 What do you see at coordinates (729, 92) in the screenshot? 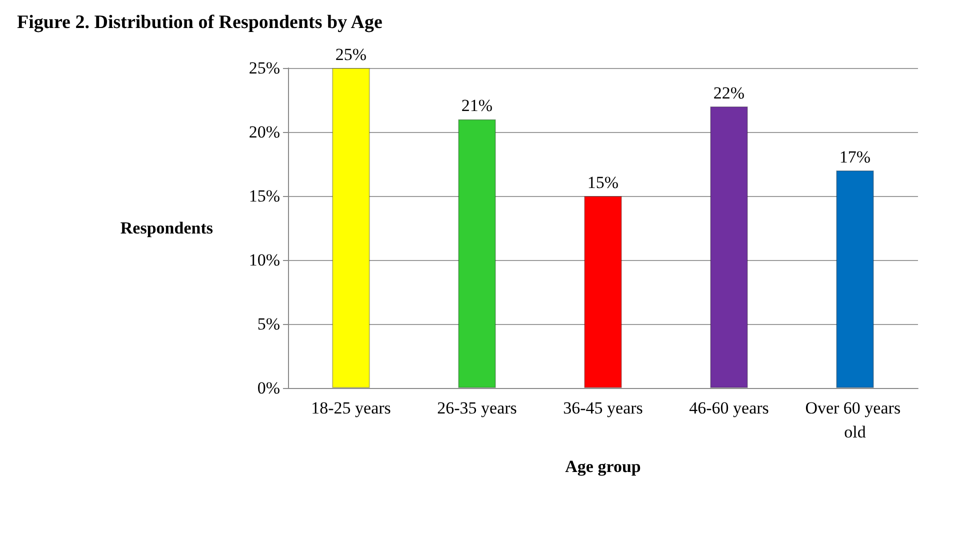
I see `data-label: 22%` at bounding box center [729, 92].